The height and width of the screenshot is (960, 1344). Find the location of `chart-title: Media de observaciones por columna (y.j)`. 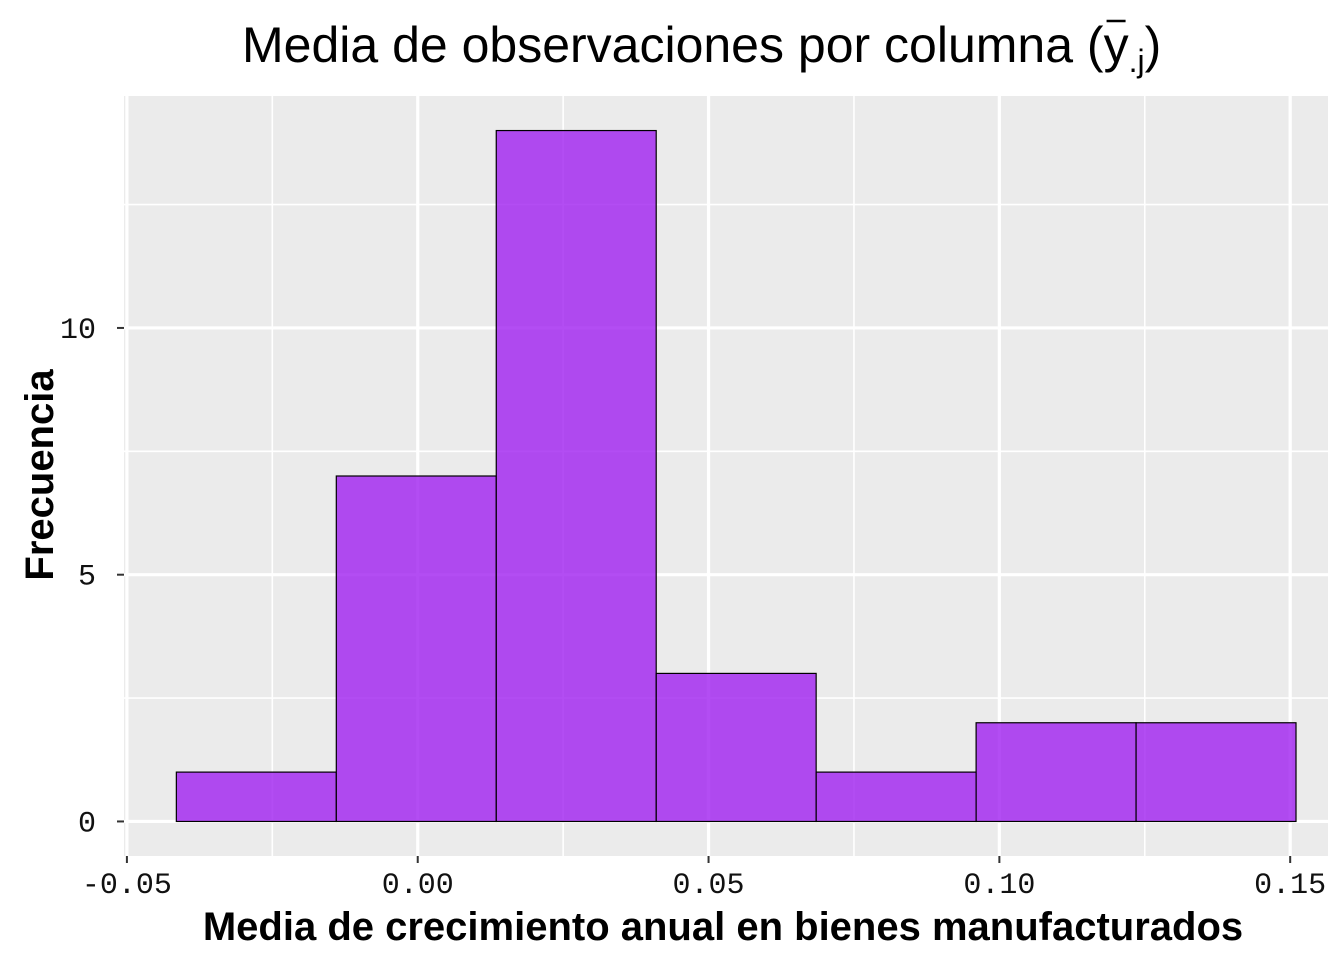

chart-title: Media de observaciones por columna (y.j) is located at coordinates (701, 48).